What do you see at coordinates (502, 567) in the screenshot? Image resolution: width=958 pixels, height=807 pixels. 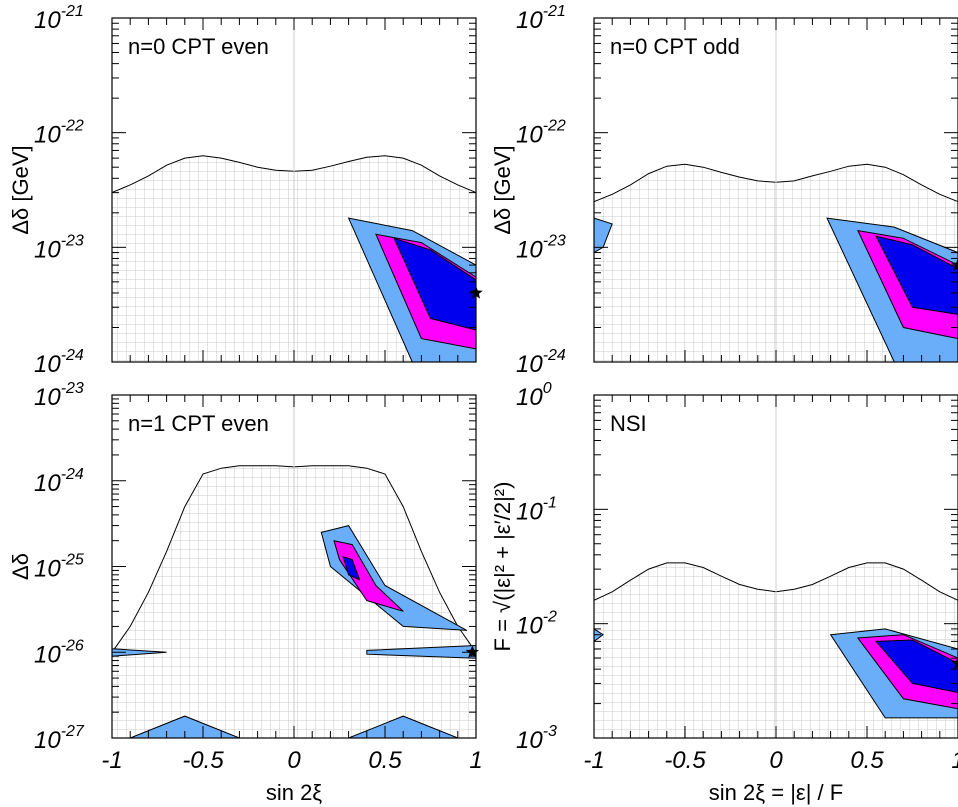 I see `y-axis-label: F = √(|ε|² + |ε′/2|²)` at bounding box center [502, 567].